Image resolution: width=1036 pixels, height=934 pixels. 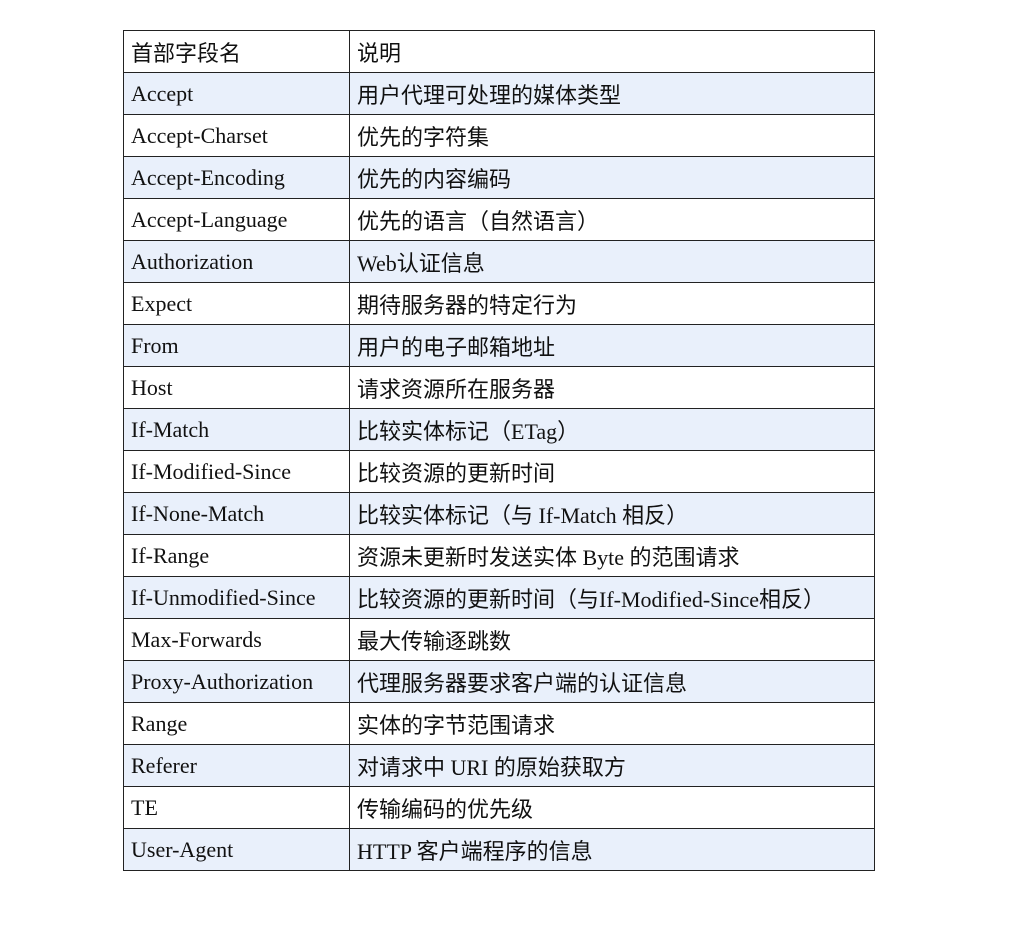 I want to click on table-cell: Accept-Charset, so click(x=236, y=135).